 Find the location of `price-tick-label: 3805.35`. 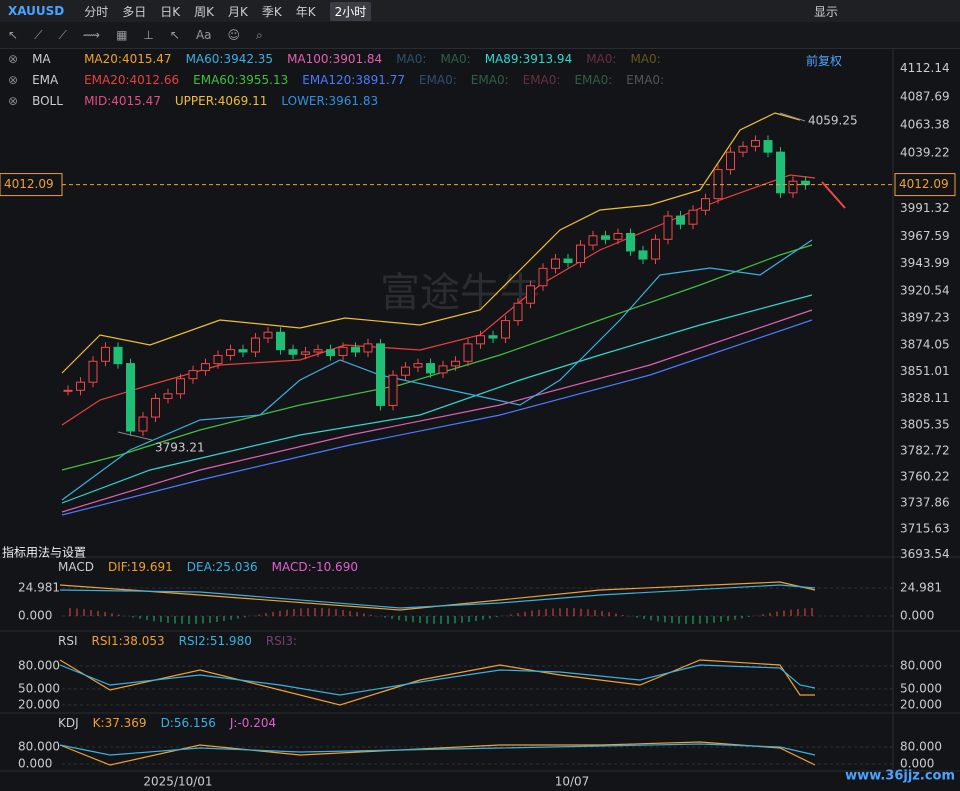

price-tick-label: 3805.35 is located at coordinates (925, 424).